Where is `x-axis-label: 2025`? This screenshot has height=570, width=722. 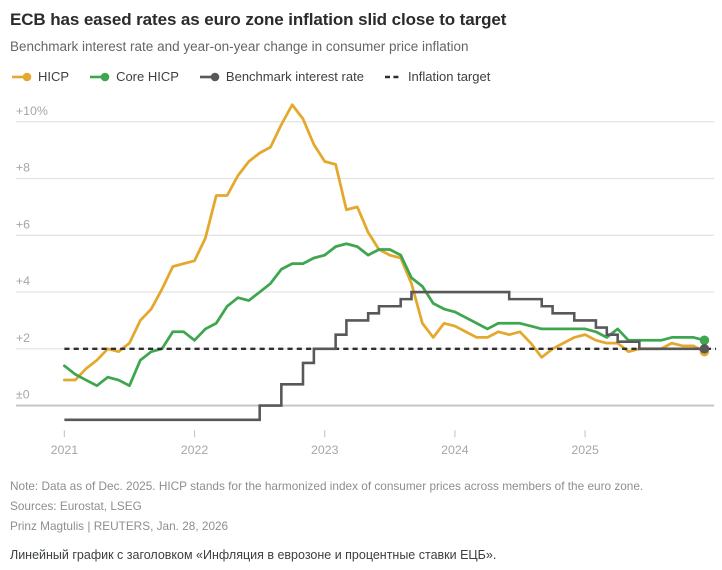 x-axis-label: 2025 is located at coordinates (585, 450).